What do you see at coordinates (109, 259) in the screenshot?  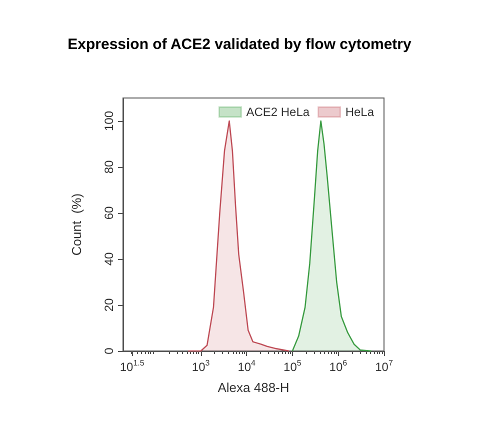 I see `y-tick-label: 40` at bounding box center [109, 259].